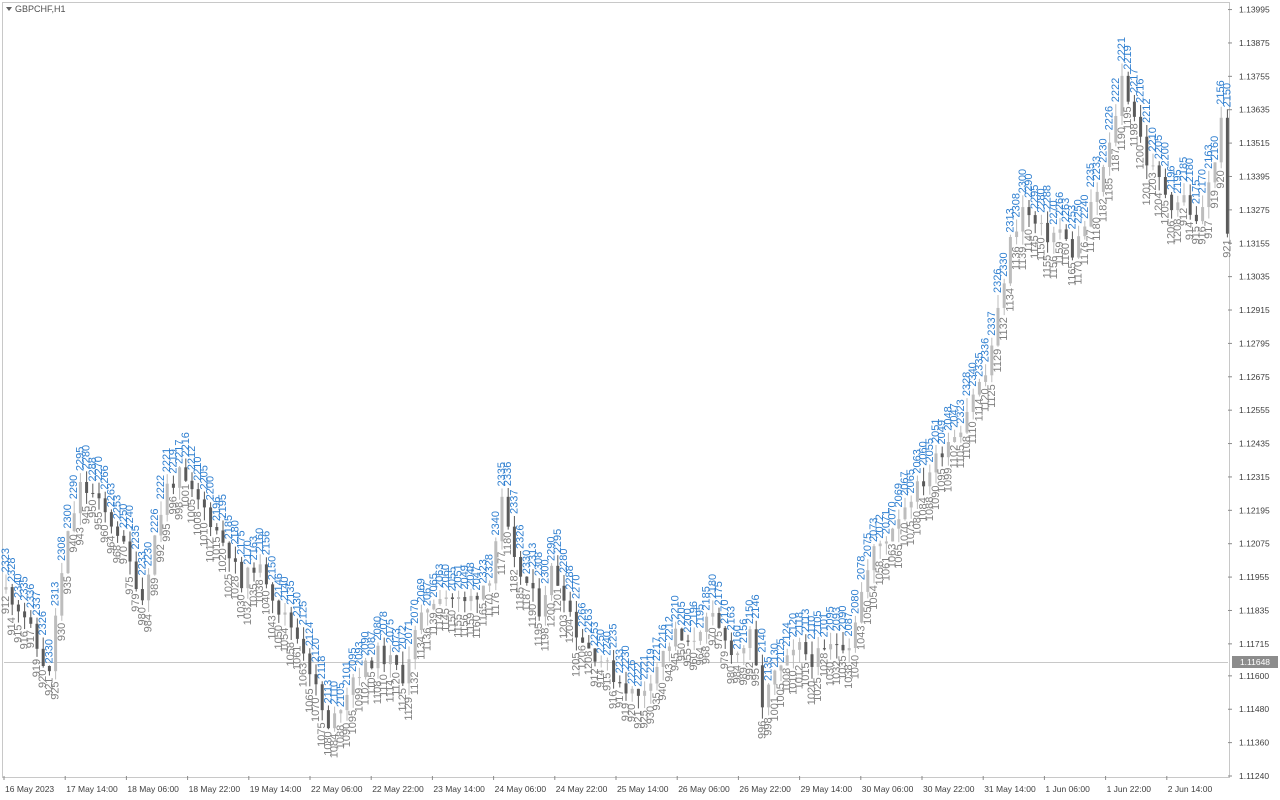 This screenshot has height=800, width=1280. I want to click on high-label: 2233, so click(142, 563).